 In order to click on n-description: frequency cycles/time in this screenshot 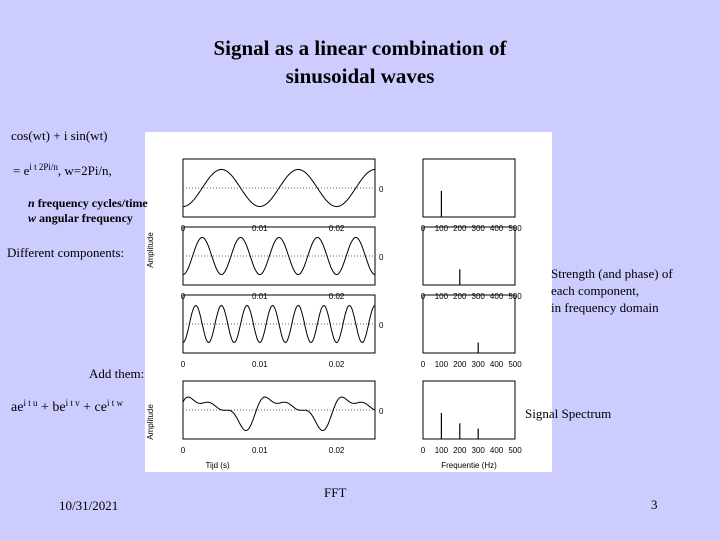, I will do `click(91, 203)`.